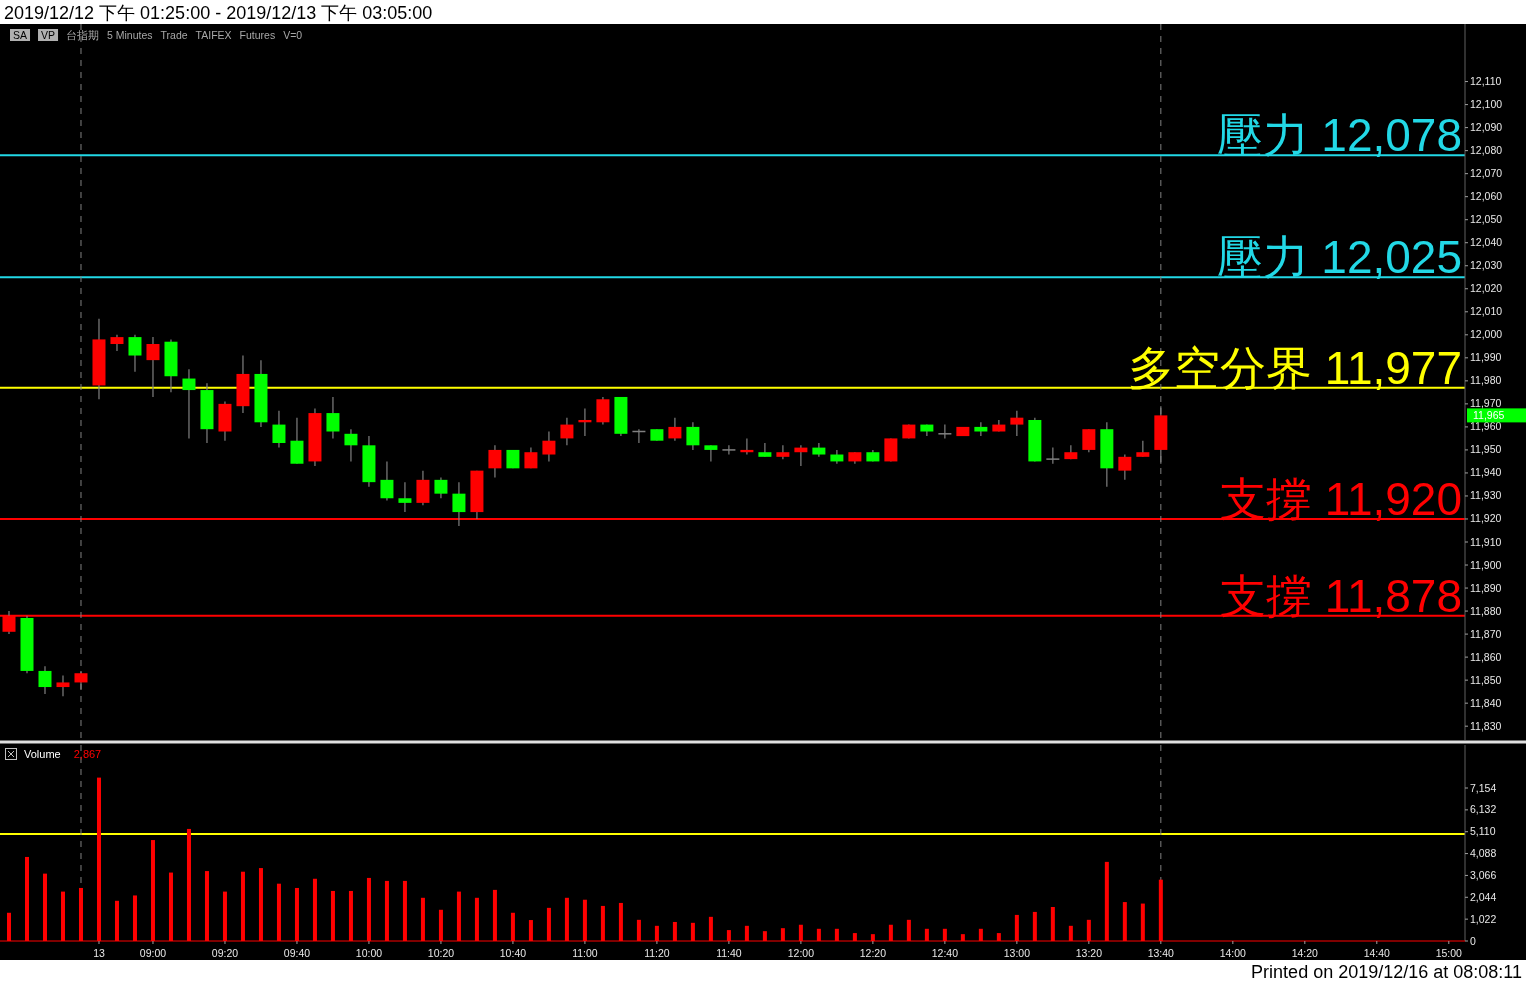 The width and height of the screenshot is (1526, 983). I want to click on x-tick-label: 14:00, so click(1233, 953).